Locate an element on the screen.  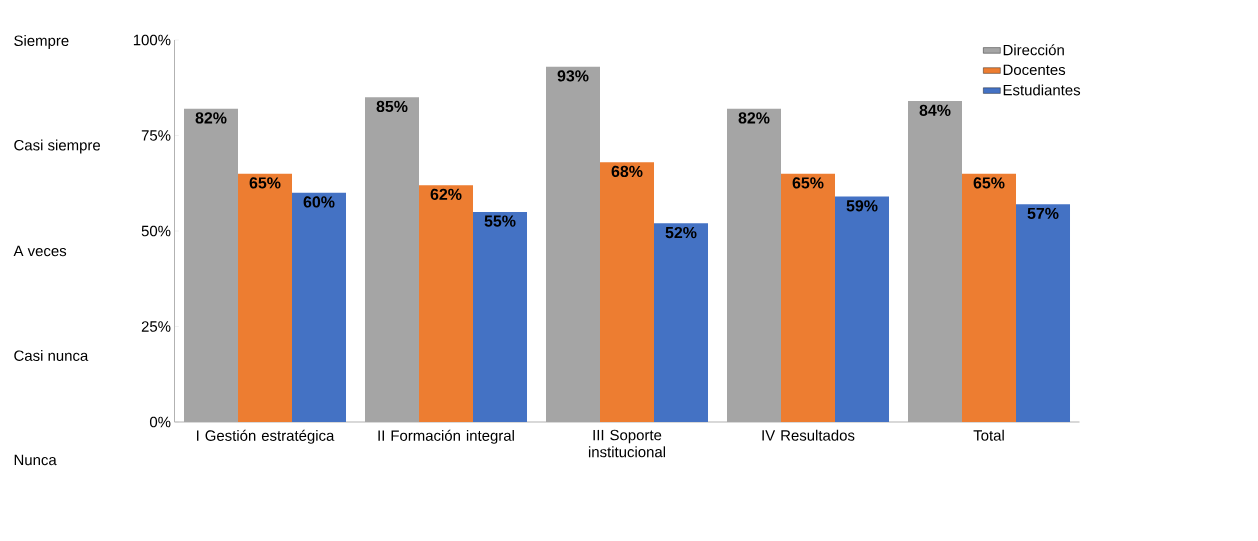
data-label: 52% is located at coordinates (681, 232).